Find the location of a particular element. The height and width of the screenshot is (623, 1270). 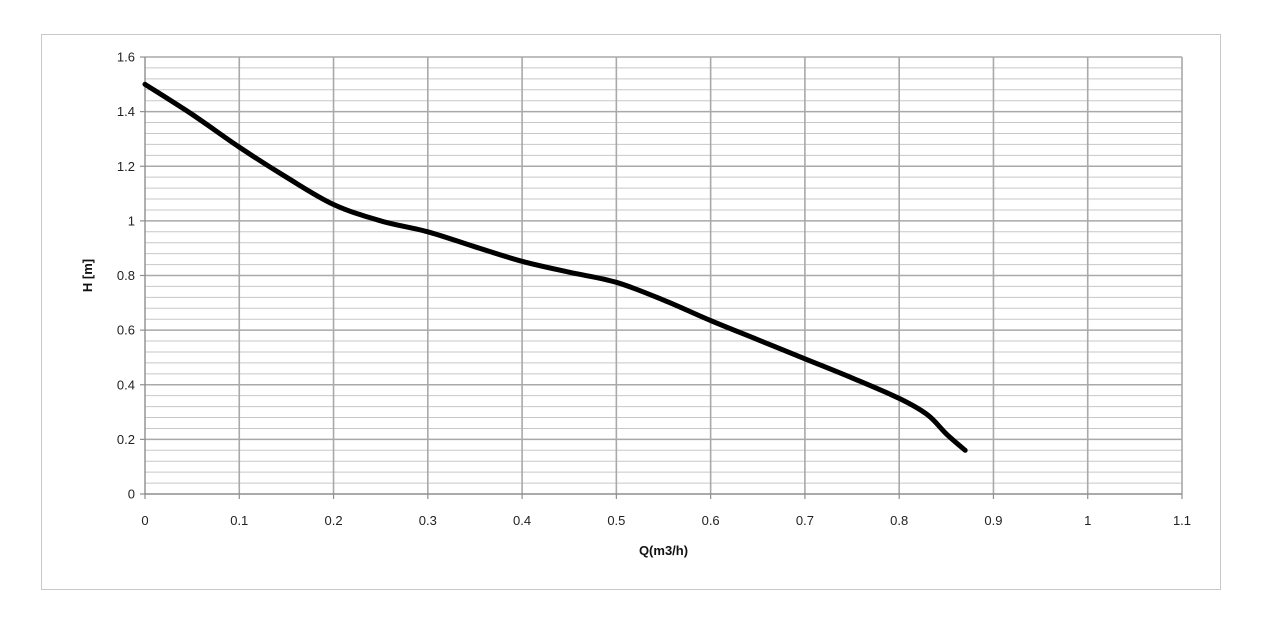

y-tick-label: 0 is located at coordinates (131, 494).